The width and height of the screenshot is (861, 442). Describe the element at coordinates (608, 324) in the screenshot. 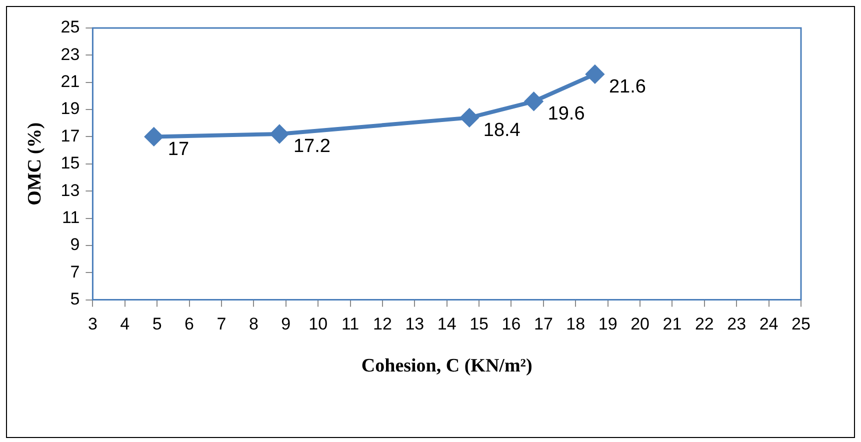

I see `x-tick-label: 19` at that location.